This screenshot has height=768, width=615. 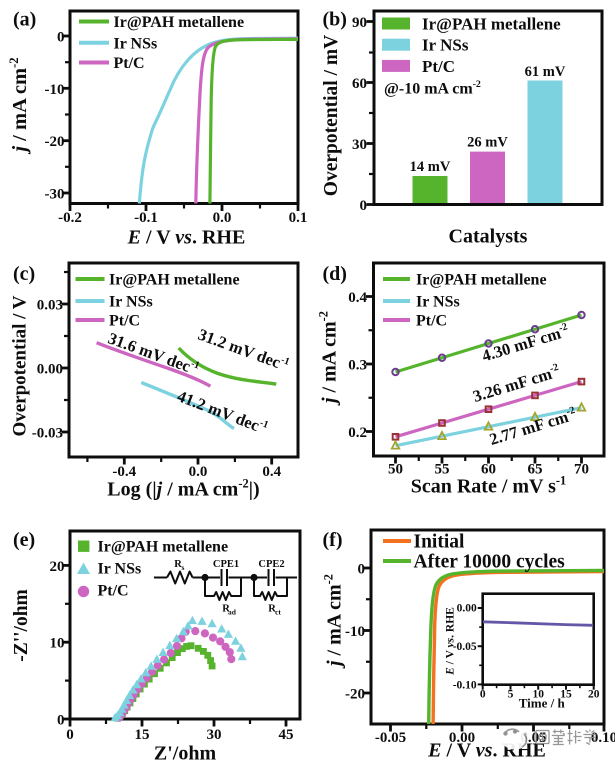 I want to click on svg-text: -0.10, so click(x=465, y=685).